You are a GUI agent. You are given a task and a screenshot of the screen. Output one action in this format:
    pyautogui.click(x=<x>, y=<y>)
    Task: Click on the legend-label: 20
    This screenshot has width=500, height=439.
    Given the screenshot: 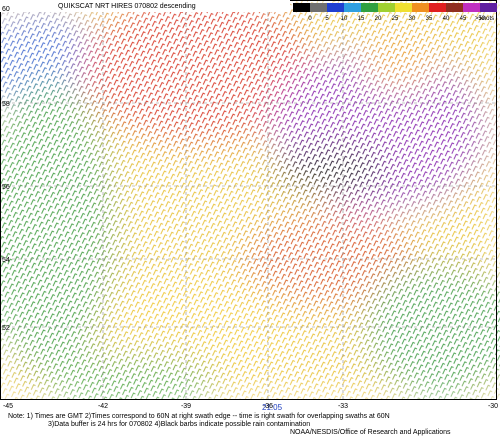 What is the action you would take?
    pyautogui.click(x=378, y=19)
    